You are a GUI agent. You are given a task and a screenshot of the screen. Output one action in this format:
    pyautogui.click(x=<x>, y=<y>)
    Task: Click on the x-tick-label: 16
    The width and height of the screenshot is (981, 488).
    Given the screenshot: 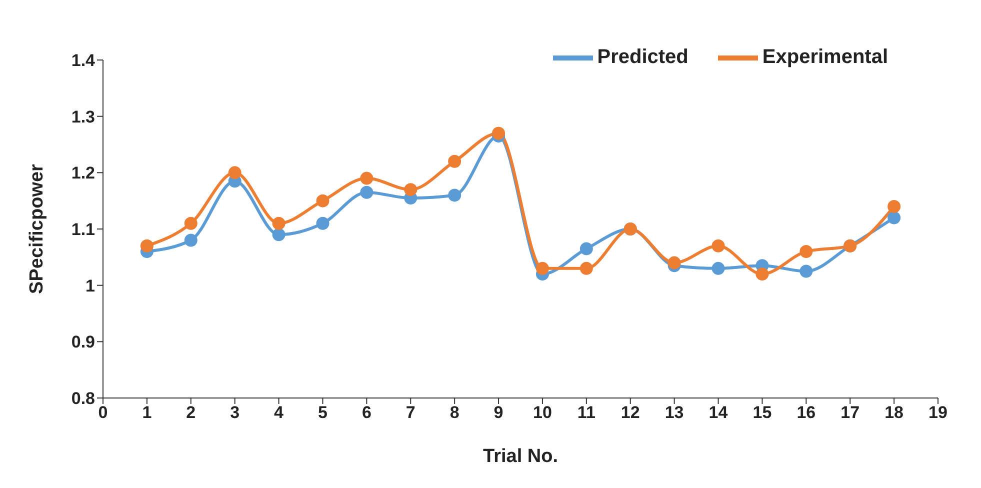 What is the action you would take?
    pyautogui.click(x=806, y=412)
    